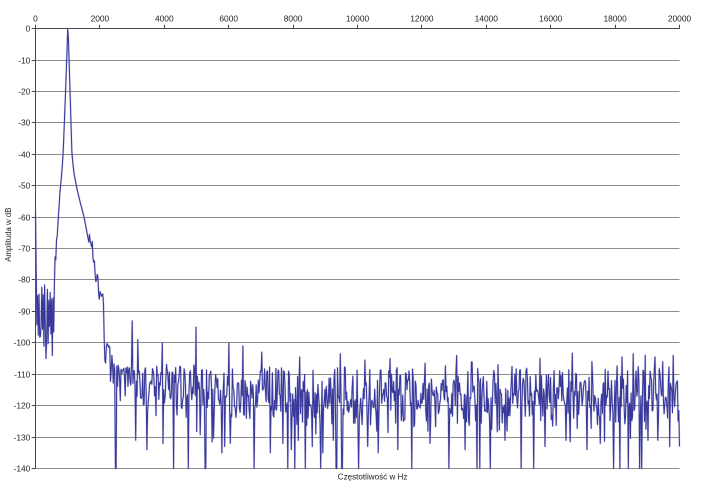 This screenshot has height=489, width=705. Describe the element at coordinates (24, 280) in the screenshot. I see `svg-text: -80` at that location.